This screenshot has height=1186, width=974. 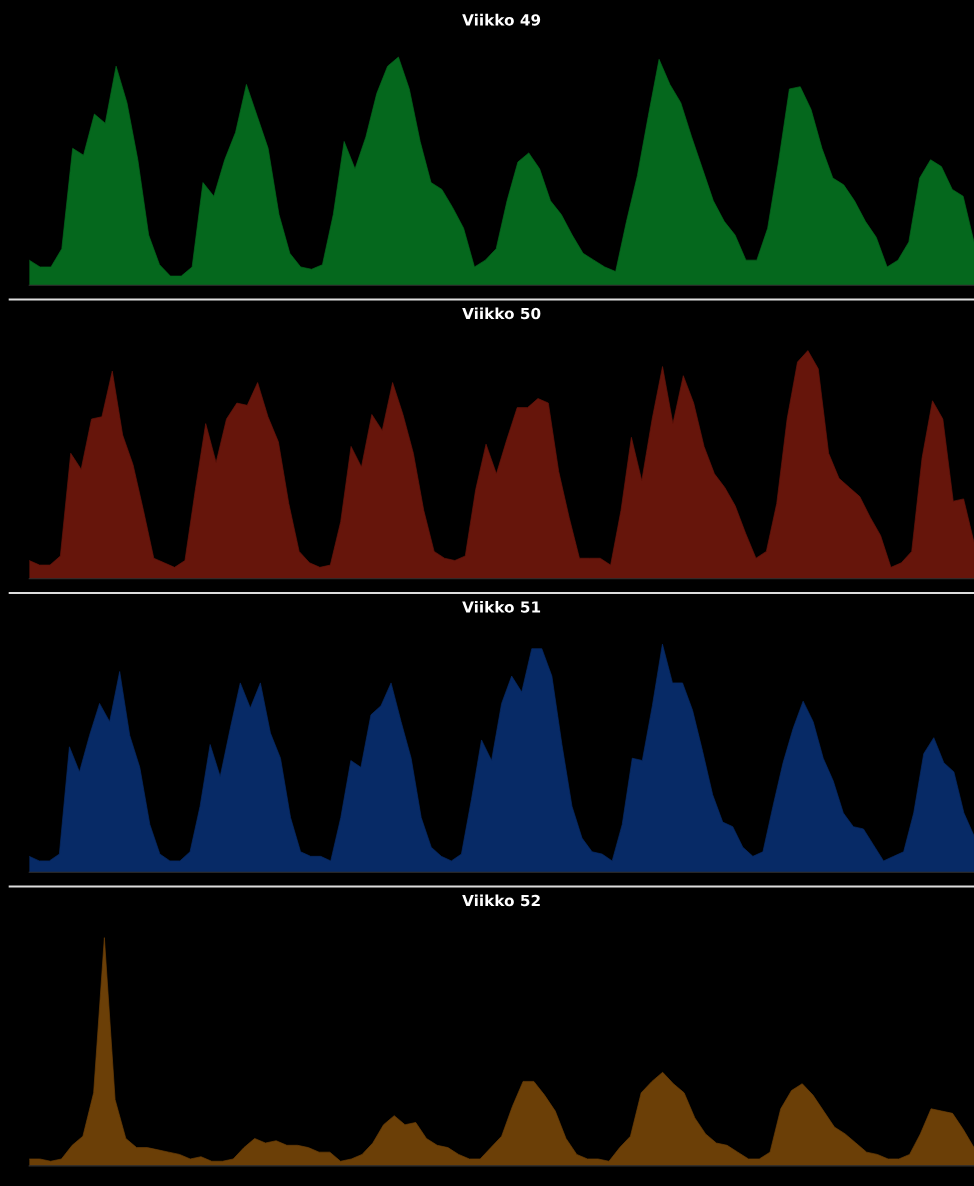 What do you see at coordinates (501, 313) in the screenshot?
I see `chart-title: Viikko 50` at bounding box center [501, 313].